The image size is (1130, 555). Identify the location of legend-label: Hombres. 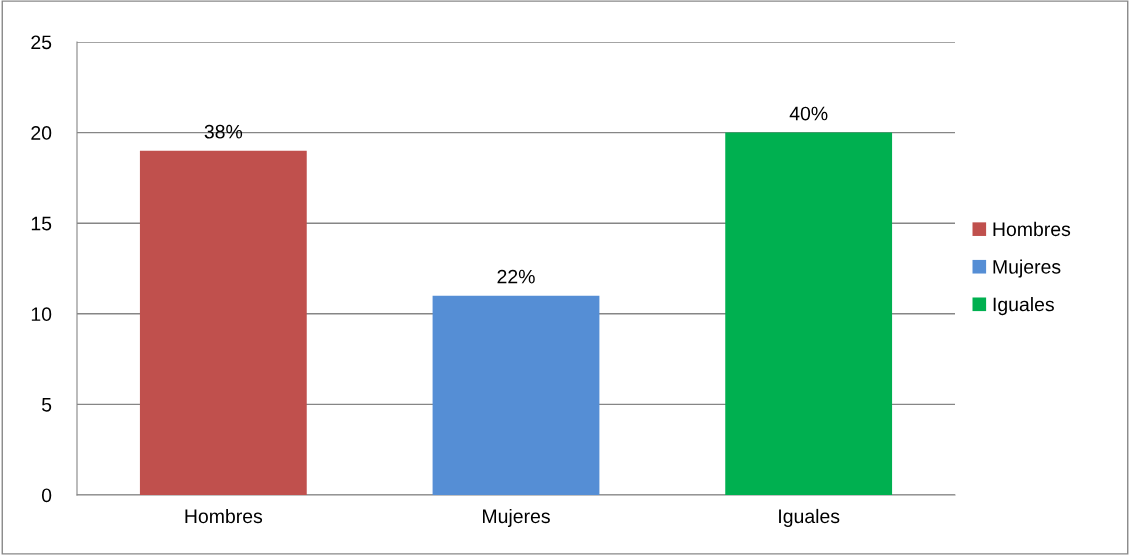
(1032, 229).